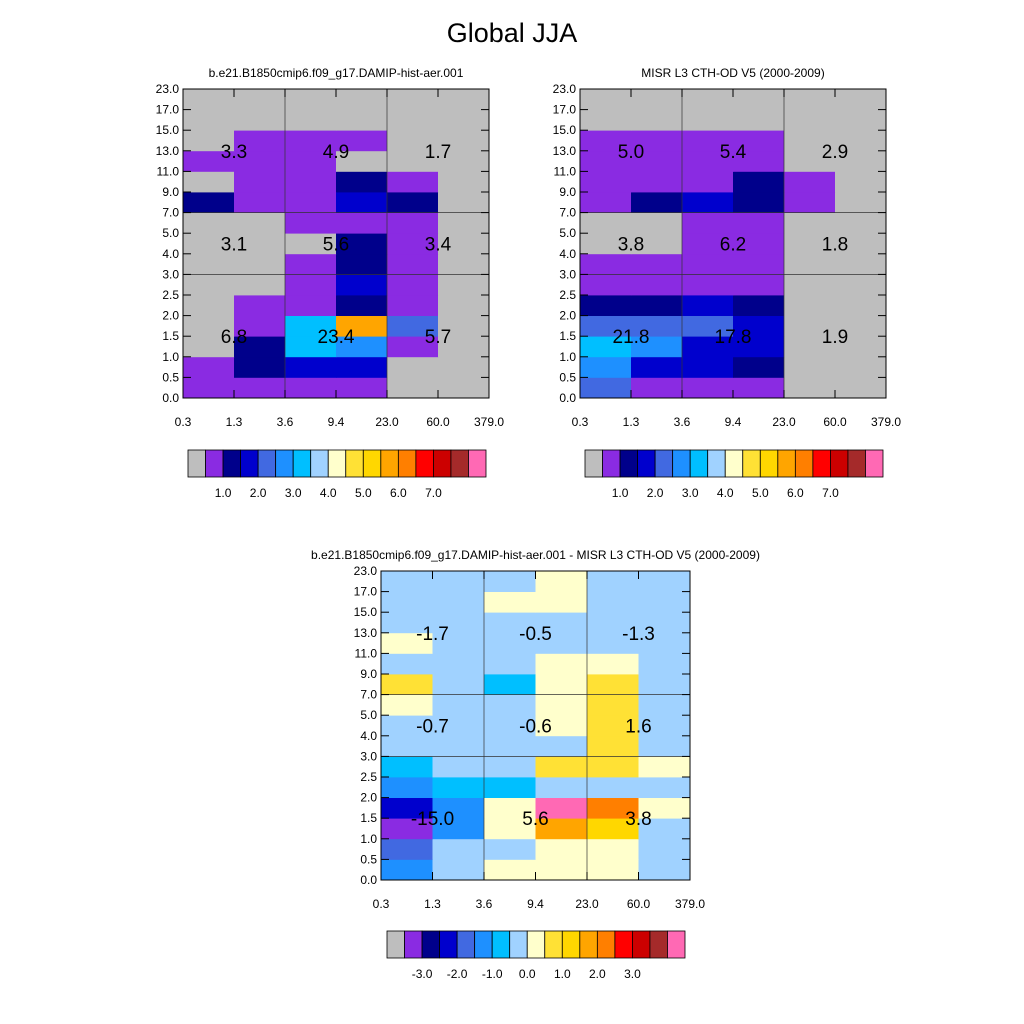 Image resolution: width=1024 pixels, height=1024 pixels. Describe the element at coordinates (170, 274) in the screenshot. I see `y-tick-label: 3.0` at that location.